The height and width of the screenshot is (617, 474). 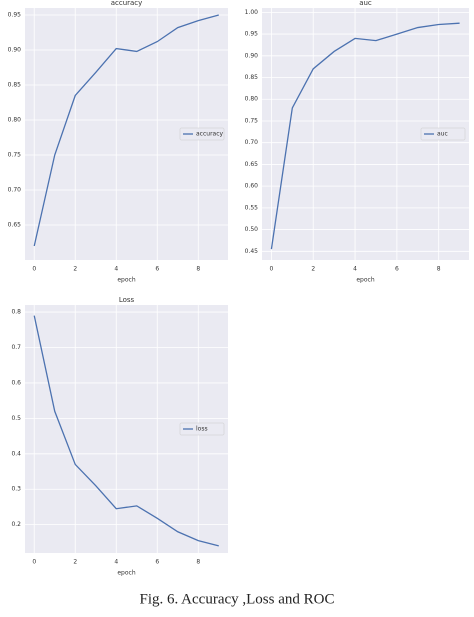 I want to click on y-tick-label: 0.2, so click(x=16, y=524).